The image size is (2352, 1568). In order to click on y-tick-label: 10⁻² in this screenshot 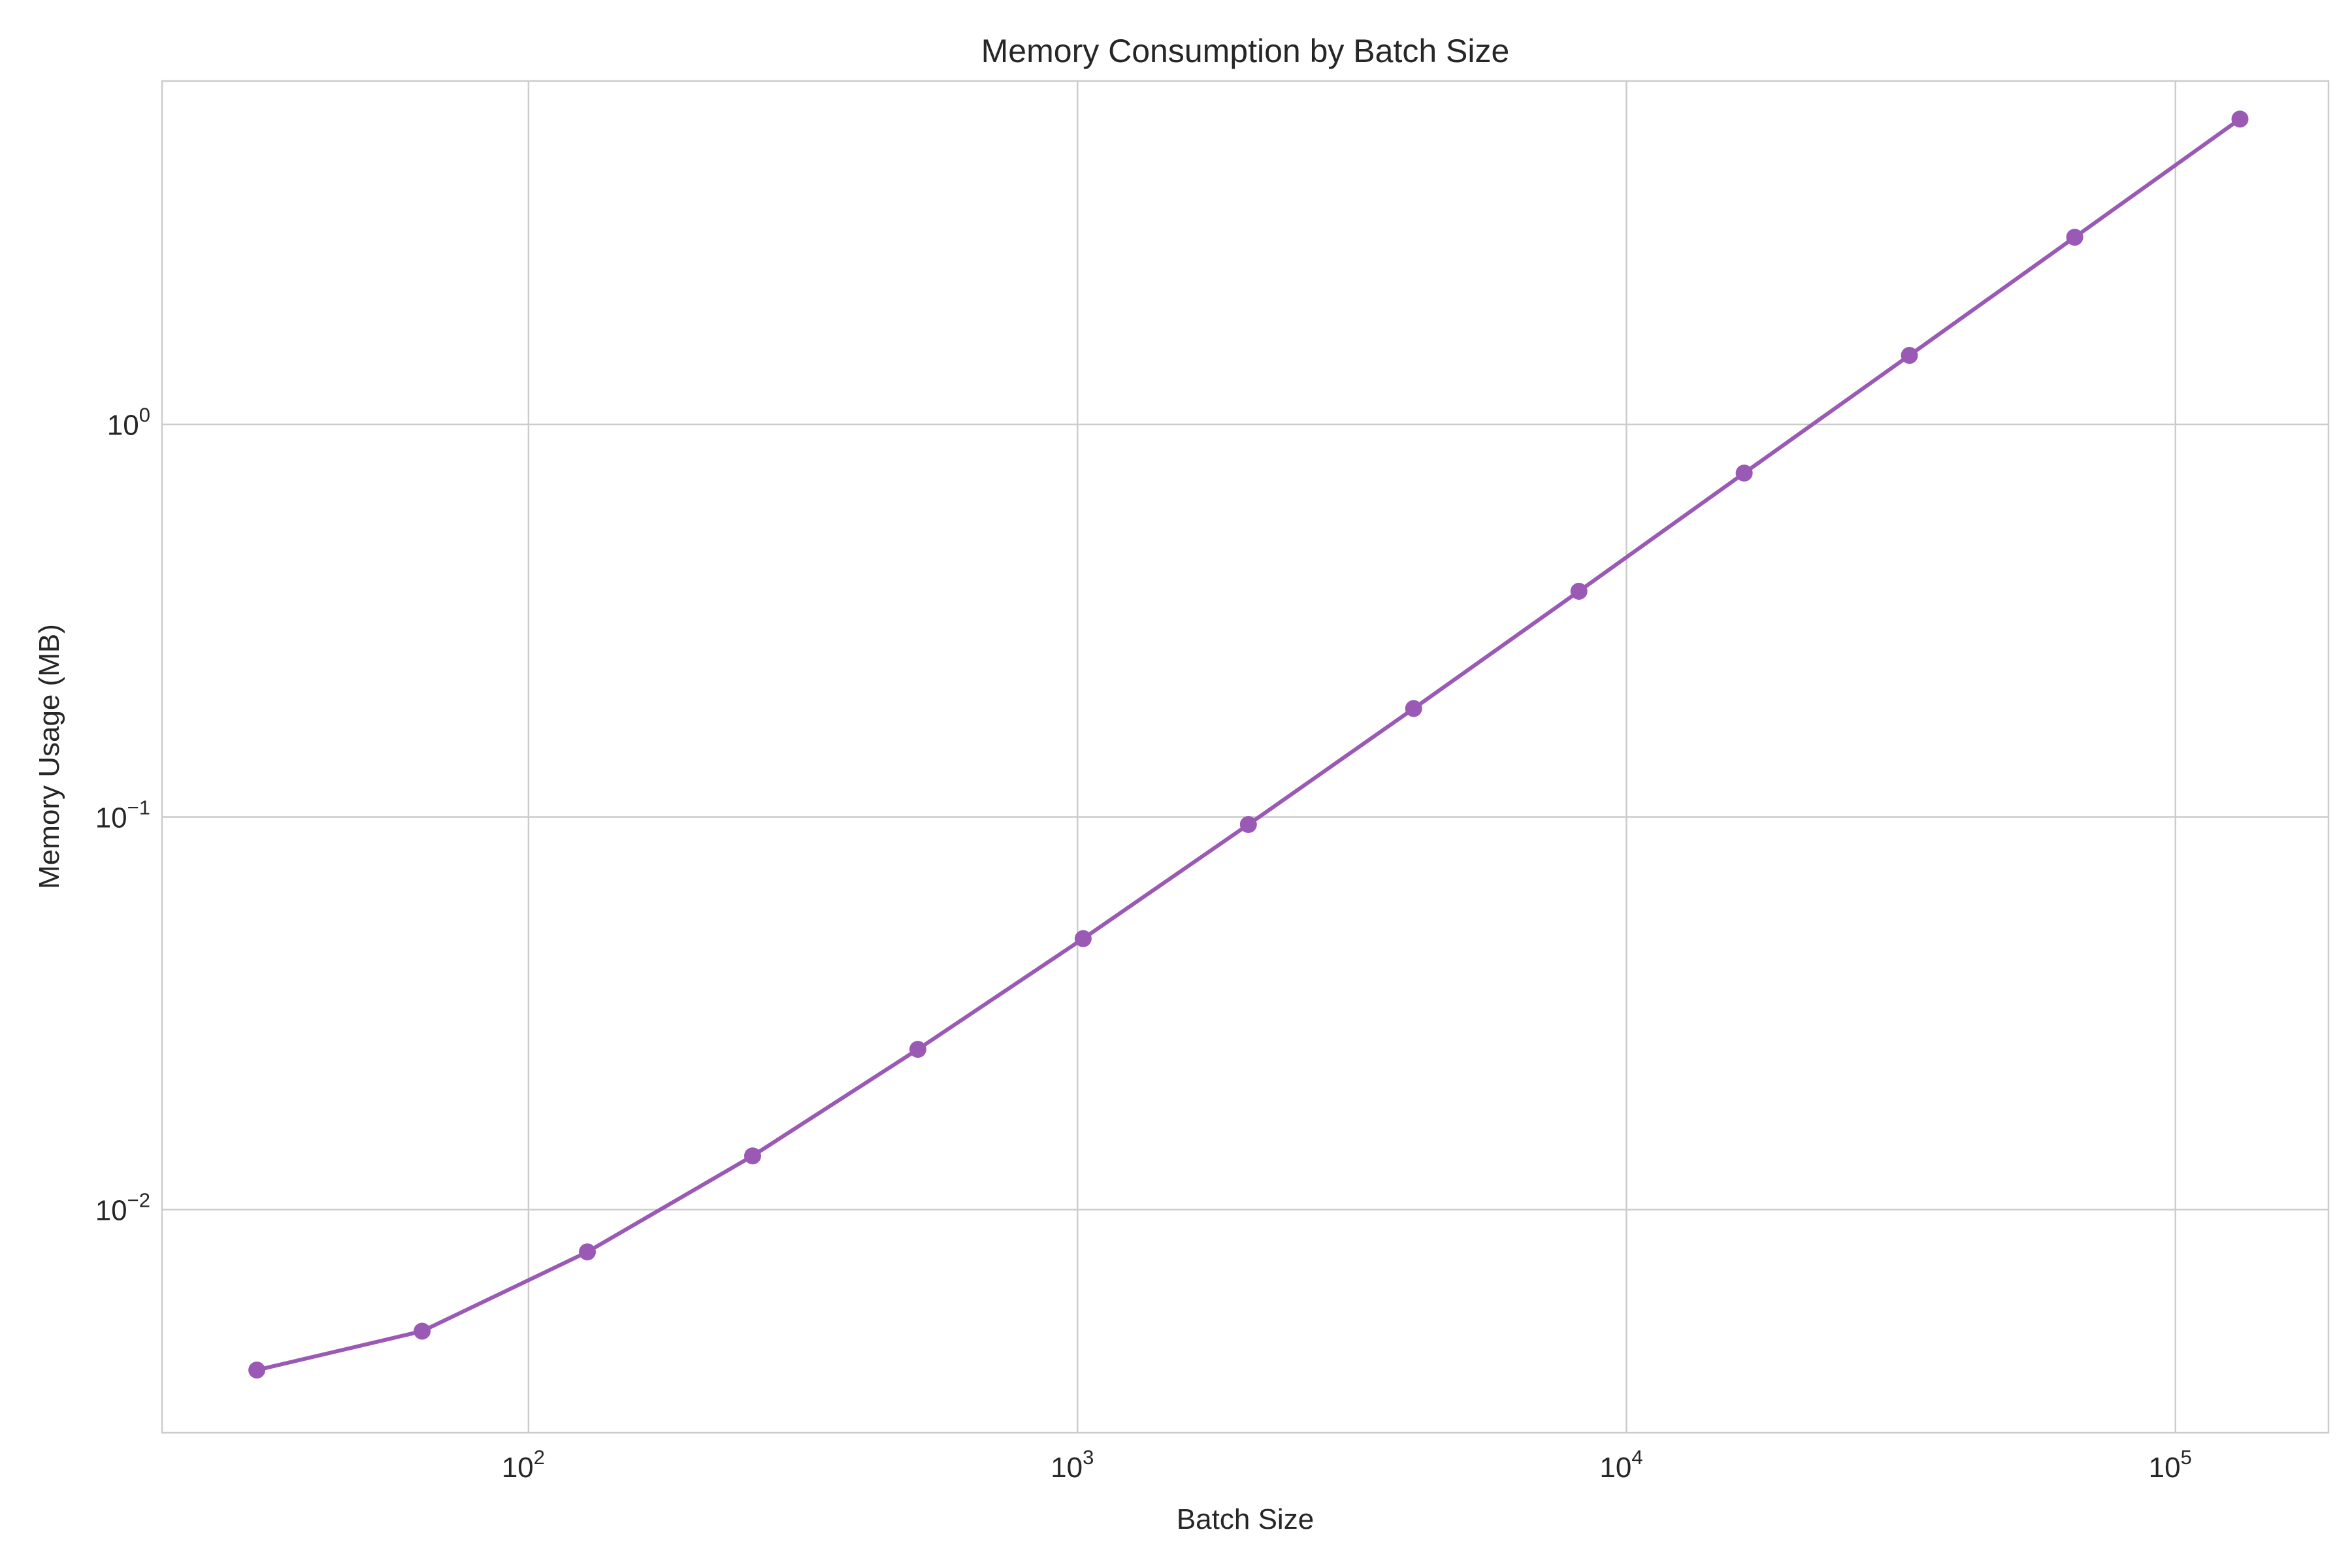, I will do `click(122, 1207)`.